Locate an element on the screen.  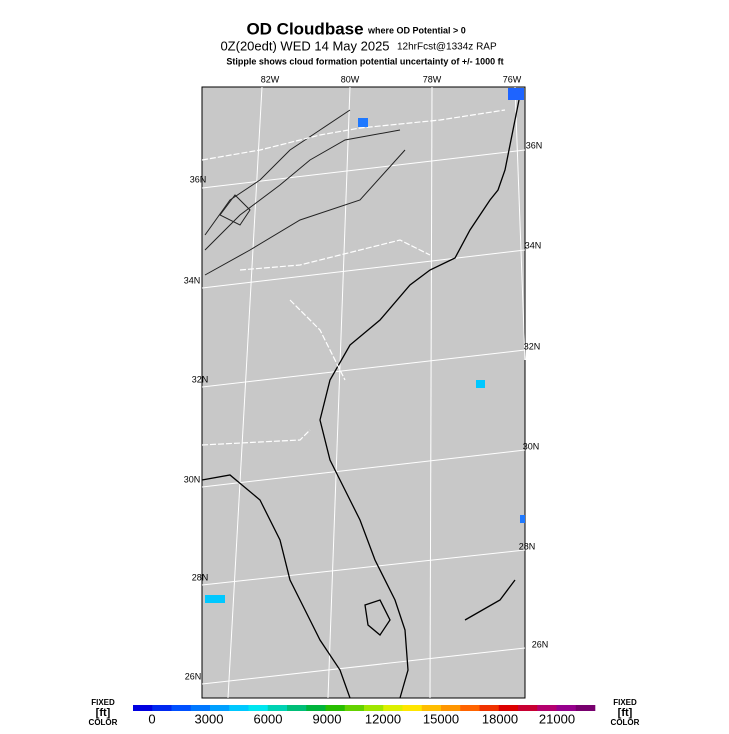
model: 12hrFcst@1334z RAP is located at coordinates (447, 47).